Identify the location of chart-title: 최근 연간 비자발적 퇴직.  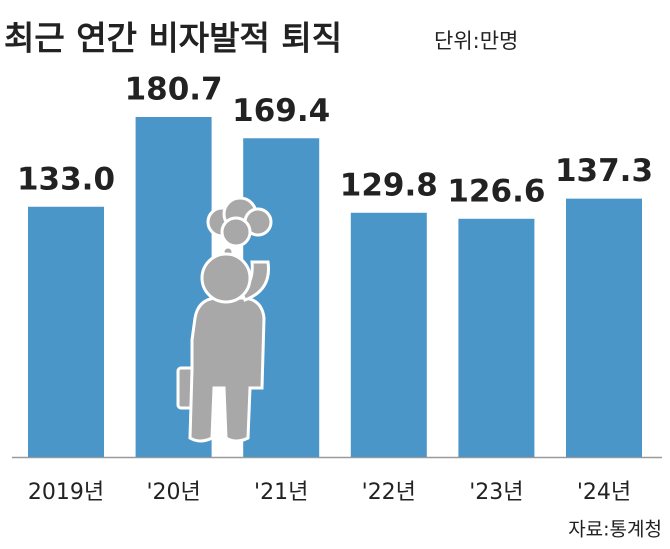
(173, 38).